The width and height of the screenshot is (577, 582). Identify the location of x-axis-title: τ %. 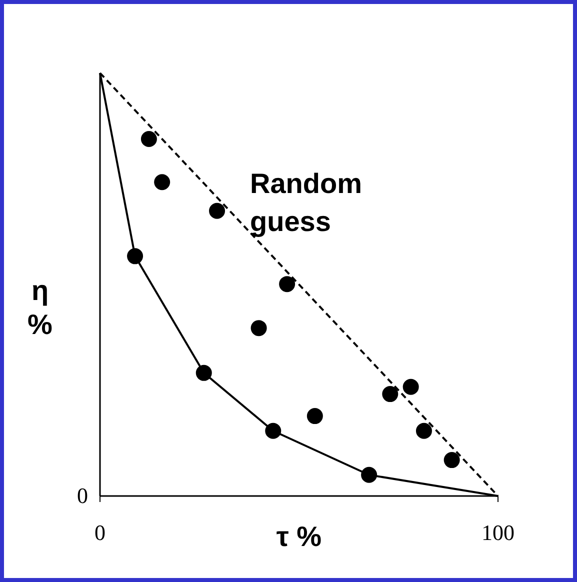
(299, 536).